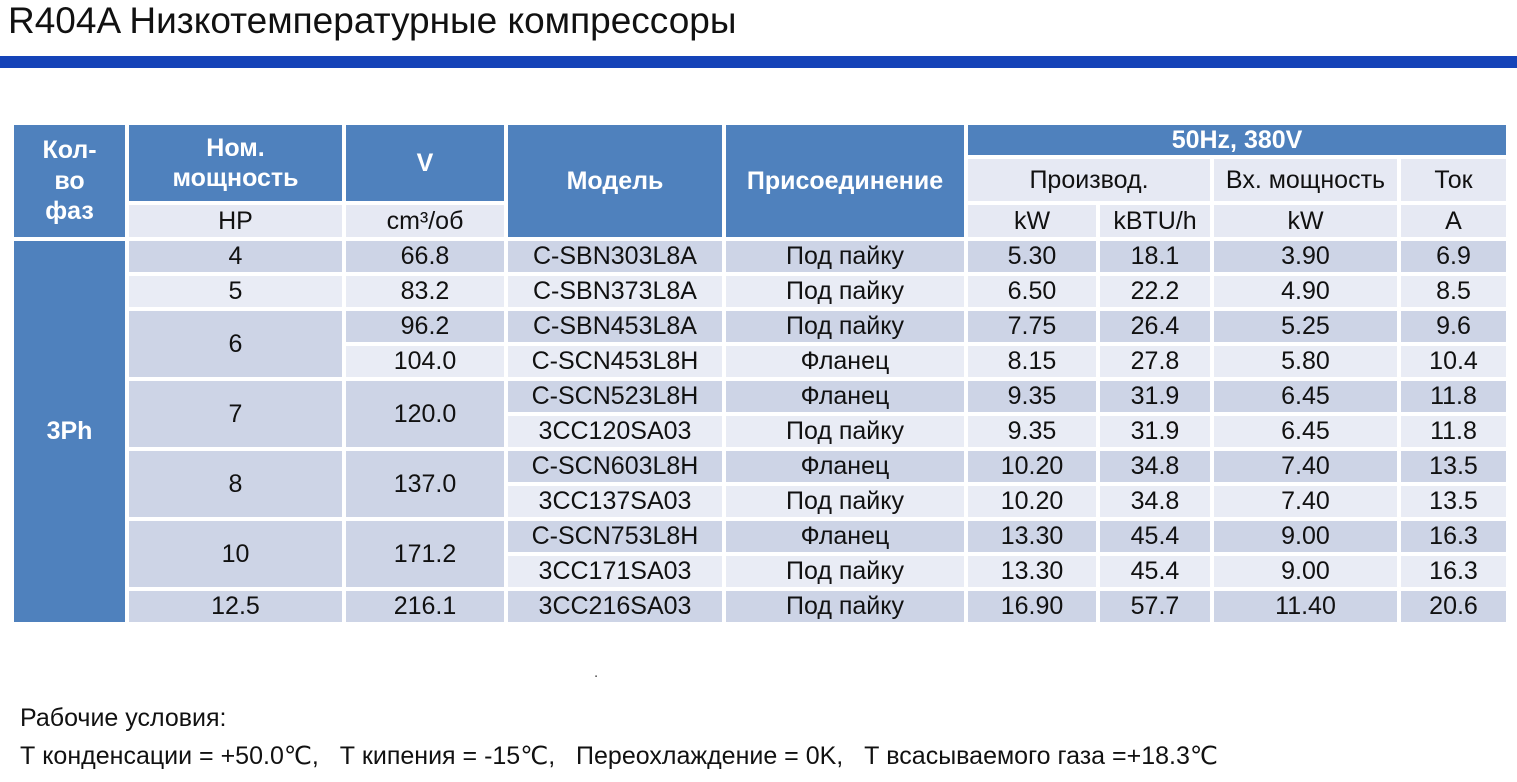  I want to click on cell-current: 6.9, so click(1454, 256).